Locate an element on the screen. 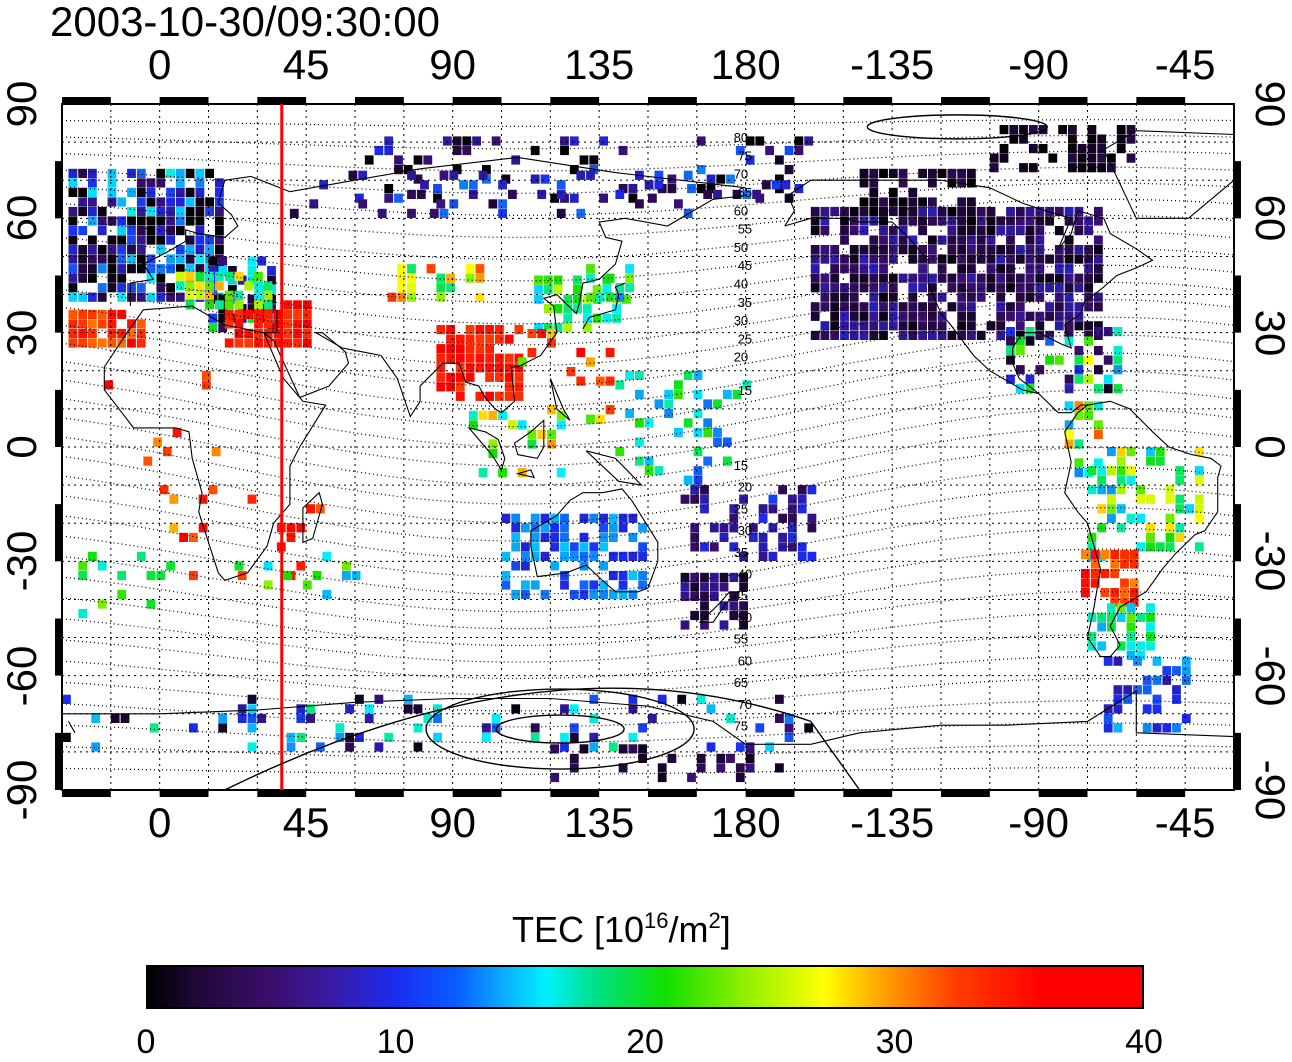 The height and width of the screenshot is (1062, 1292). contour-label-north: 55 is located at coordinates (745, 229).